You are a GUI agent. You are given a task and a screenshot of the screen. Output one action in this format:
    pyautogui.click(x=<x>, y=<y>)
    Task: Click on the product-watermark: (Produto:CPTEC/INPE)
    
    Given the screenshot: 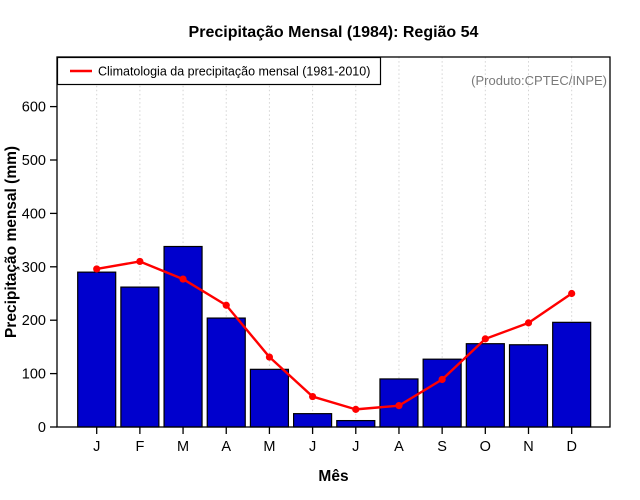 What is the action you would take?
    pyautogui.click(x=539, y=80)
    